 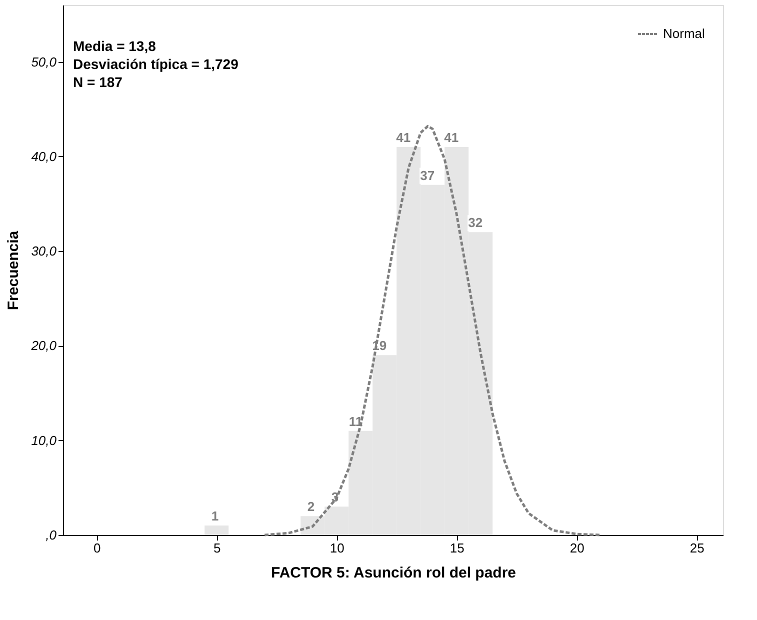 What do you see at coordinates (684, 33) in the screenshot?
I see `legend-label: Normal` at bounding box center [684, 33].